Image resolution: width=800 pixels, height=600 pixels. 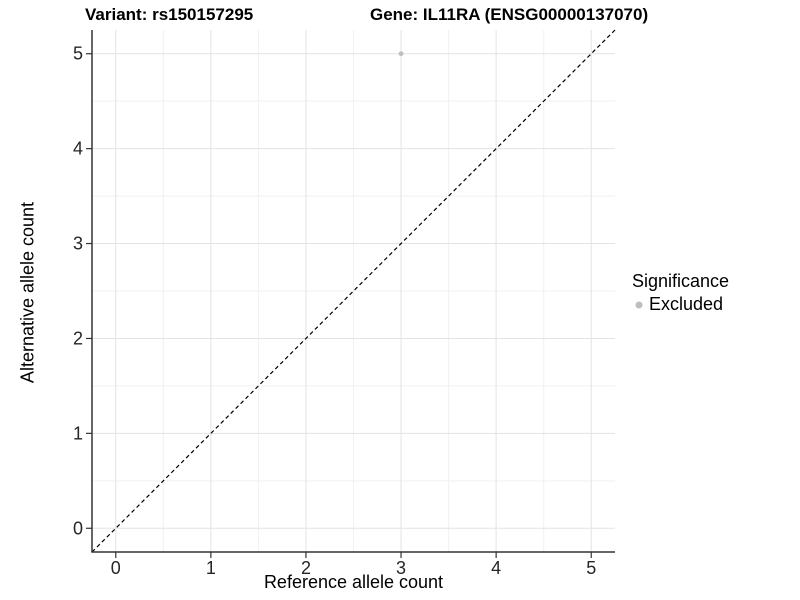 I want to click on x-tick-label: 4, so click(x=496, y=568).